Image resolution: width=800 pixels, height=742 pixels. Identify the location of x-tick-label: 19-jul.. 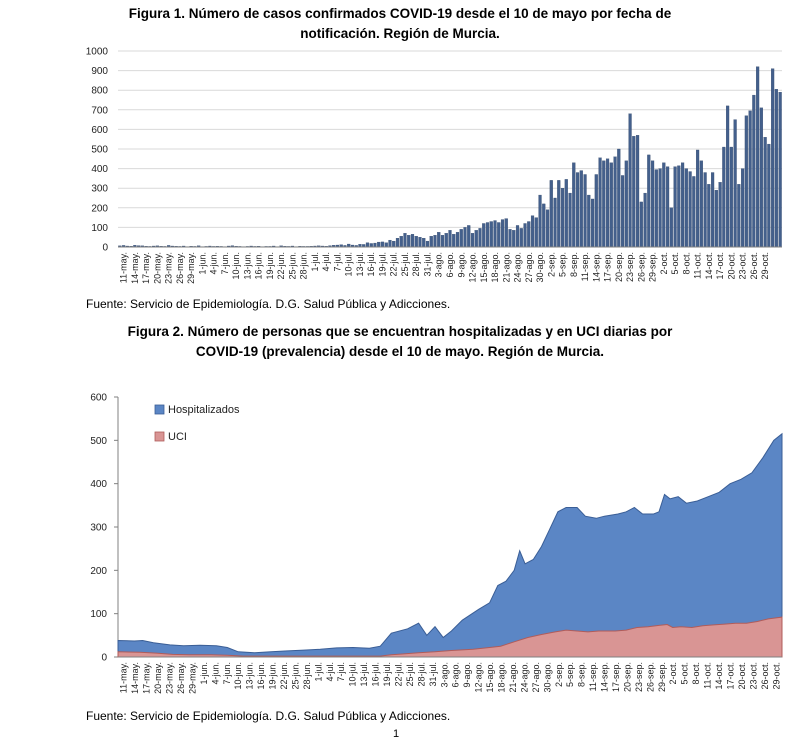
(382, 264).